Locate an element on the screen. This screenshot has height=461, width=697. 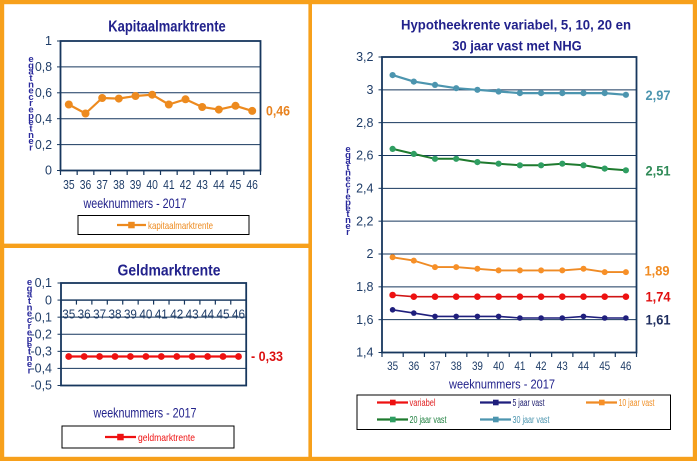
svg-text: 0,46 is located at coordinates (278, 111).